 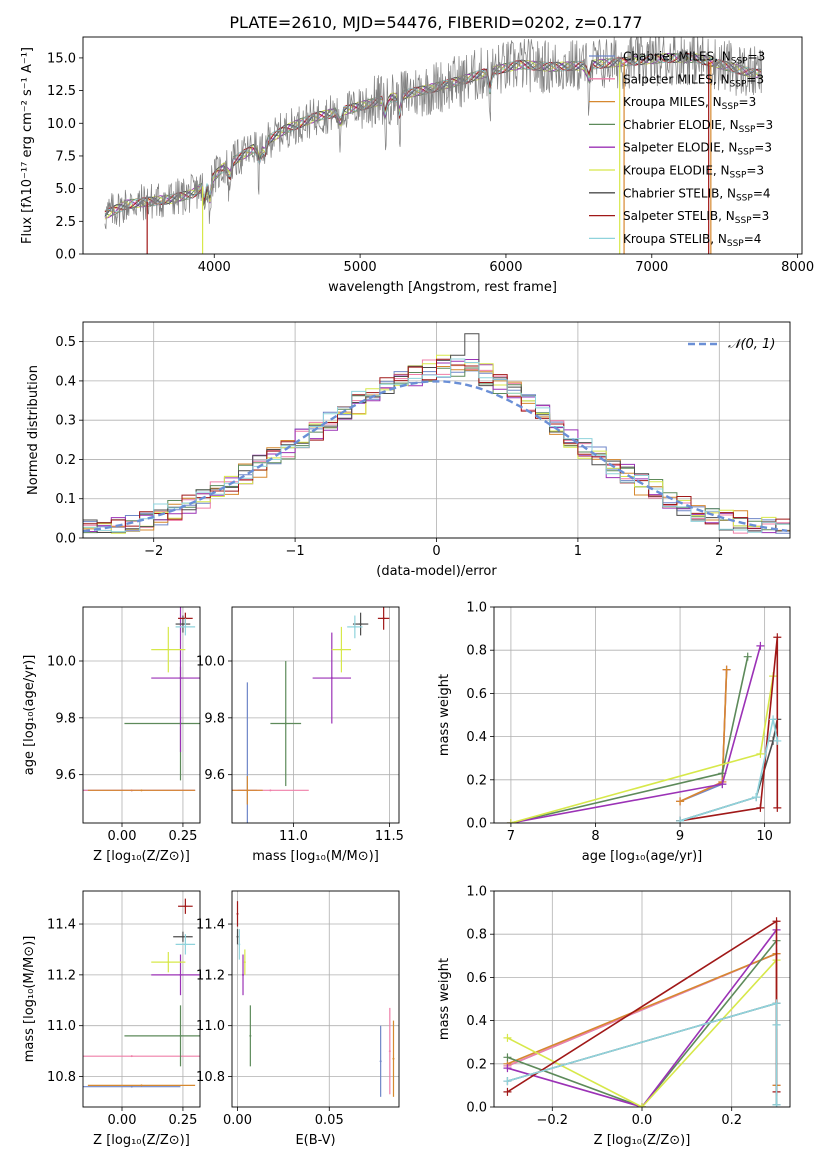 I want to click on legend-entry: Salpeter ELODIE, NSSP=3, so click(x=697, y=149).